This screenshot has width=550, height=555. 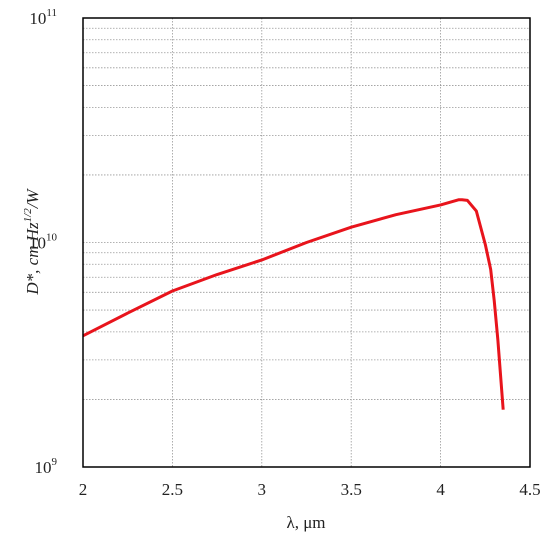 I want to click on y-axis-label: D*, cm Hz1/2/W, so click(x=32, y=242).